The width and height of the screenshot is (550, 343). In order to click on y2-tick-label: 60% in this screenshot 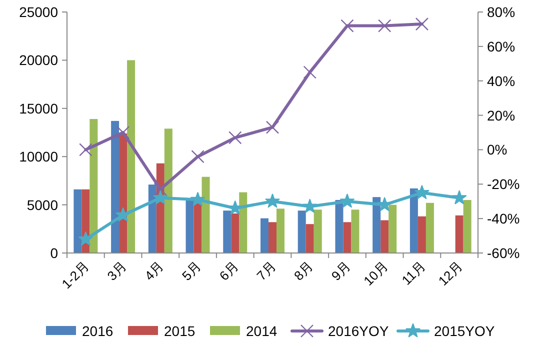, I will do `click(501, 46)`.